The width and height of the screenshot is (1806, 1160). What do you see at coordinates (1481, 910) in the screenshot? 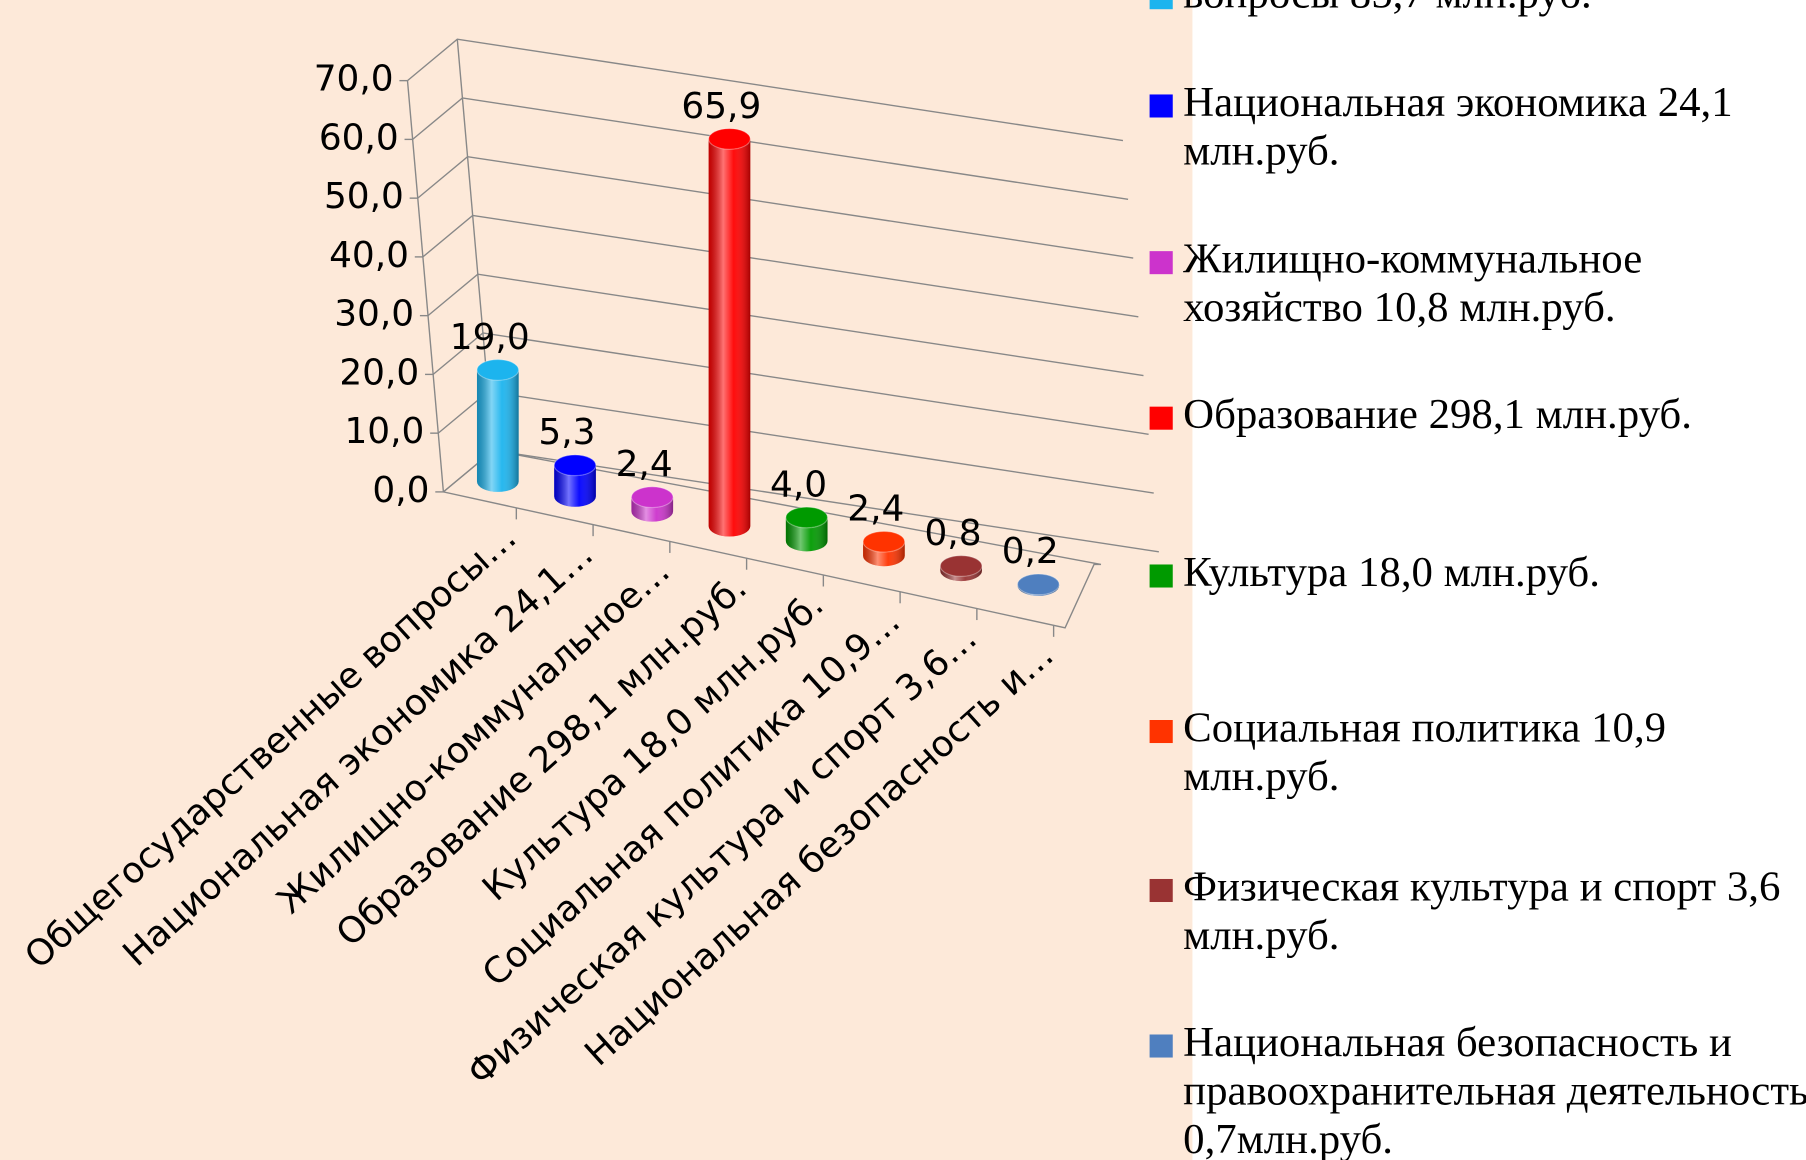
I see `legend-label: Физическая культура и спорт 3,6 млн.руб.` at bounding box center [1481, 910].